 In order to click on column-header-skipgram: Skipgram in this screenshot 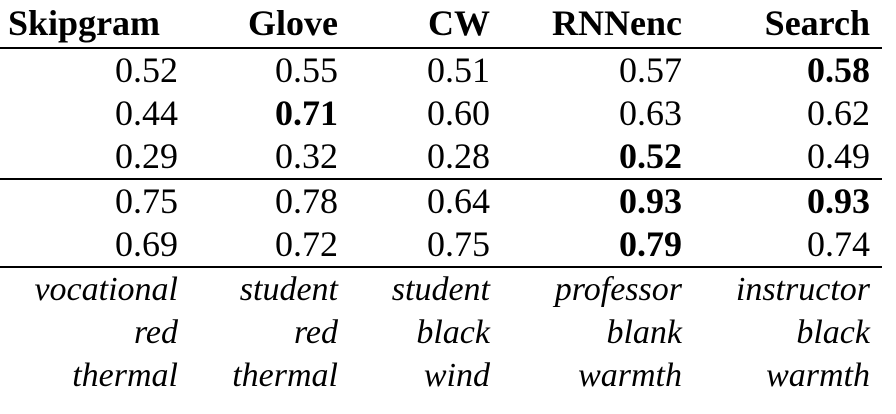, I will do `click(84, 23)`.